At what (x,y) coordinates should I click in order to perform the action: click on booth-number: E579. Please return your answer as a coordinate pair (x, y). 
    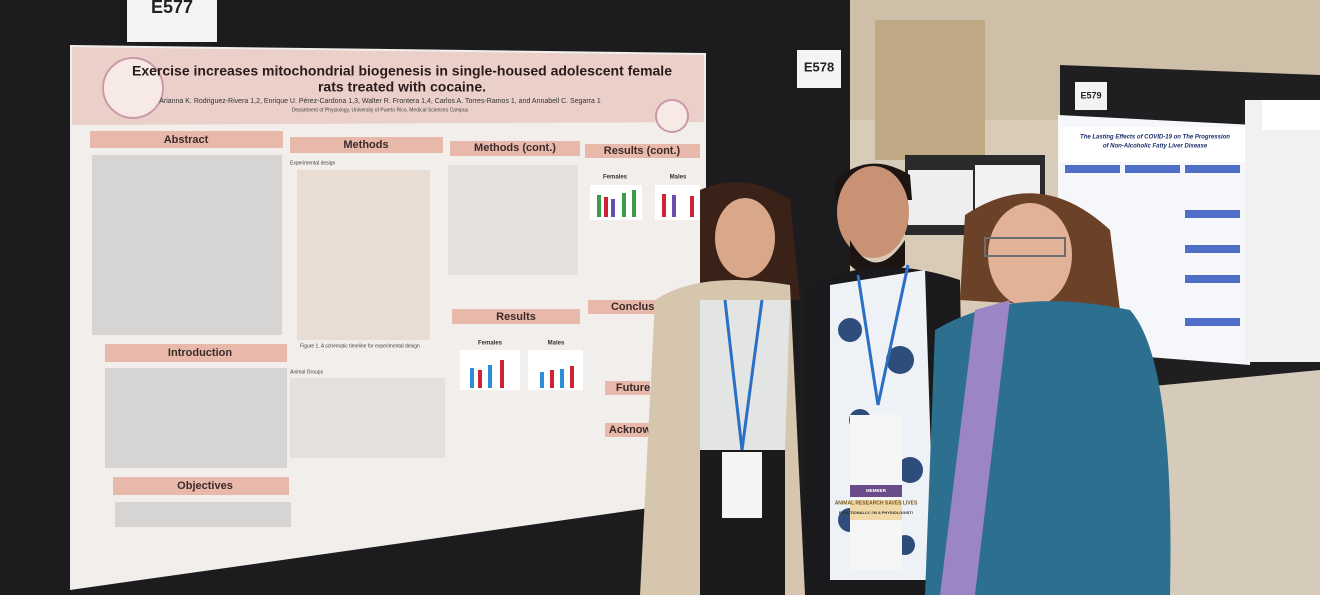
    Looking at the image, I should click on (1090, 95).